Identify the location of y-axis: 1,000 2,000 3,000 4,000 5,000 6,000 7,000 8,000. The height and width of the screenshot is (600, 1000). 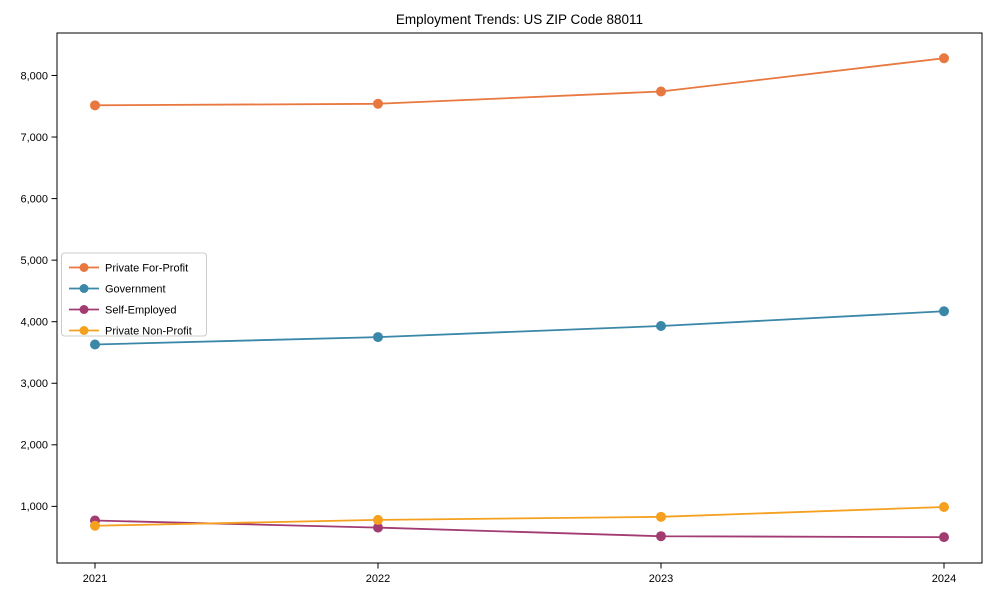
(38, 291).